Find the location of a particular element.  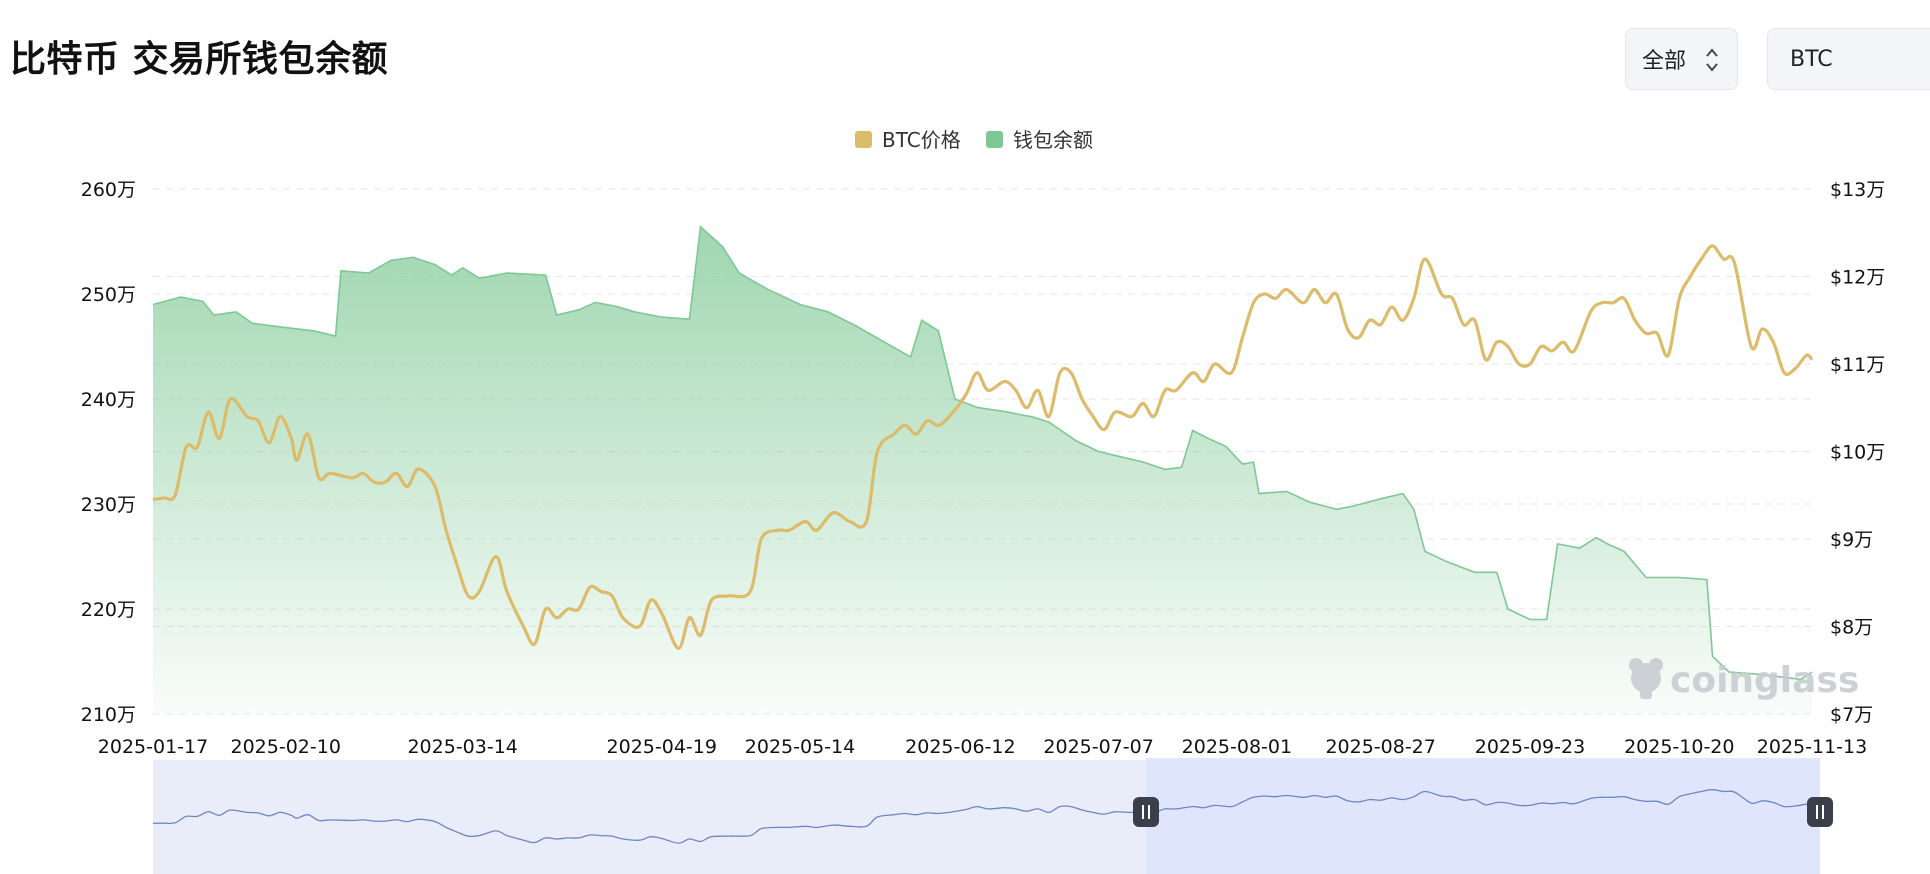

left-axis-ticks: 210万 220万 230万 240万 250万 260万 is located at coordinates (108, 452).